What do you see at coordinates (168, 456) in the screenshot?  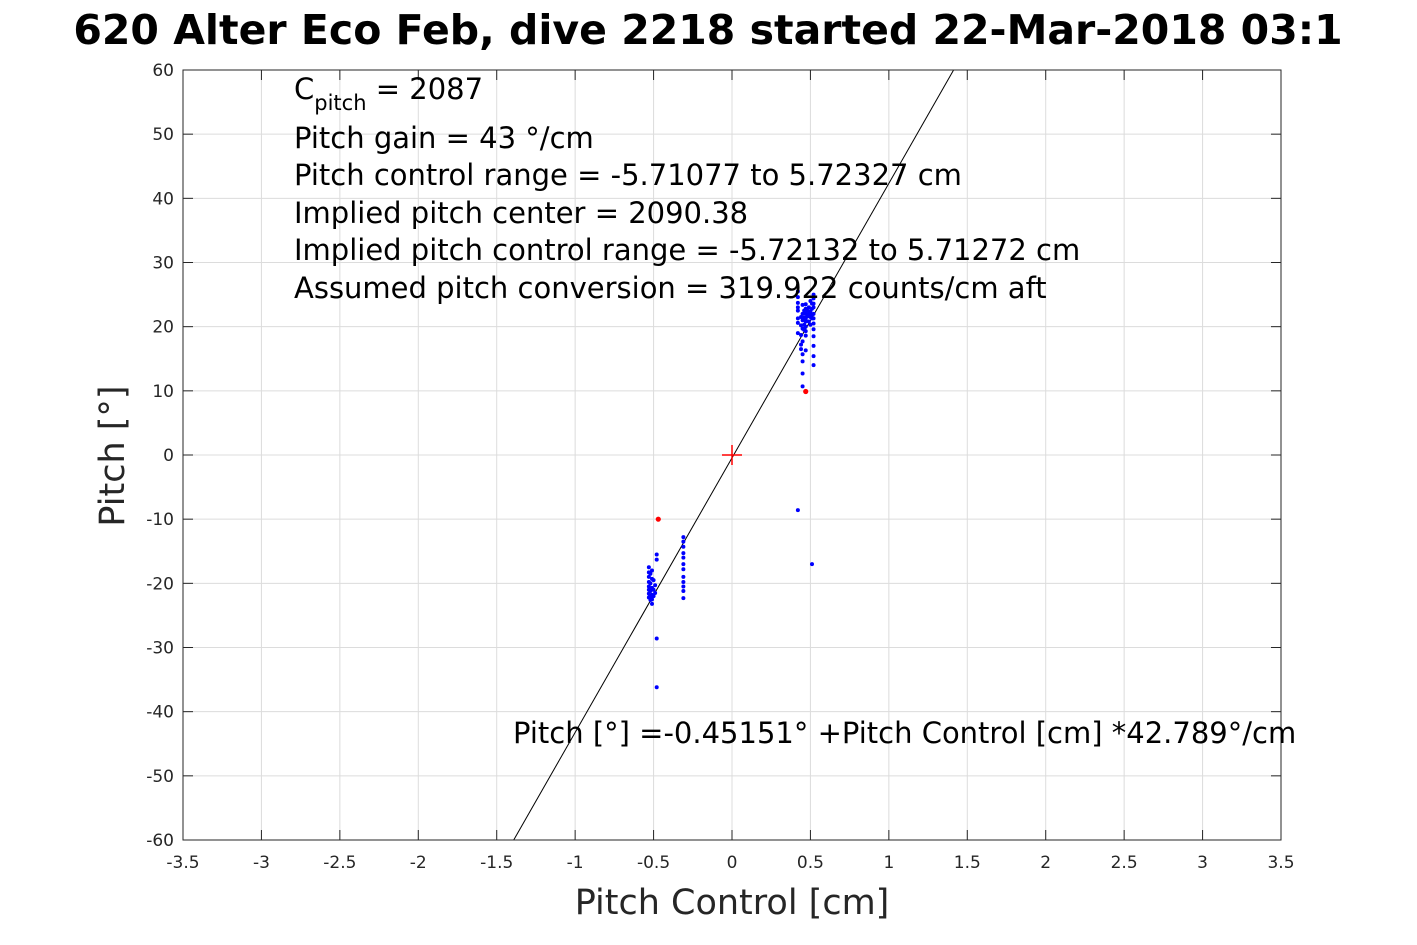 I see `y-tick-label: 0` at bounding box center [168, 456].